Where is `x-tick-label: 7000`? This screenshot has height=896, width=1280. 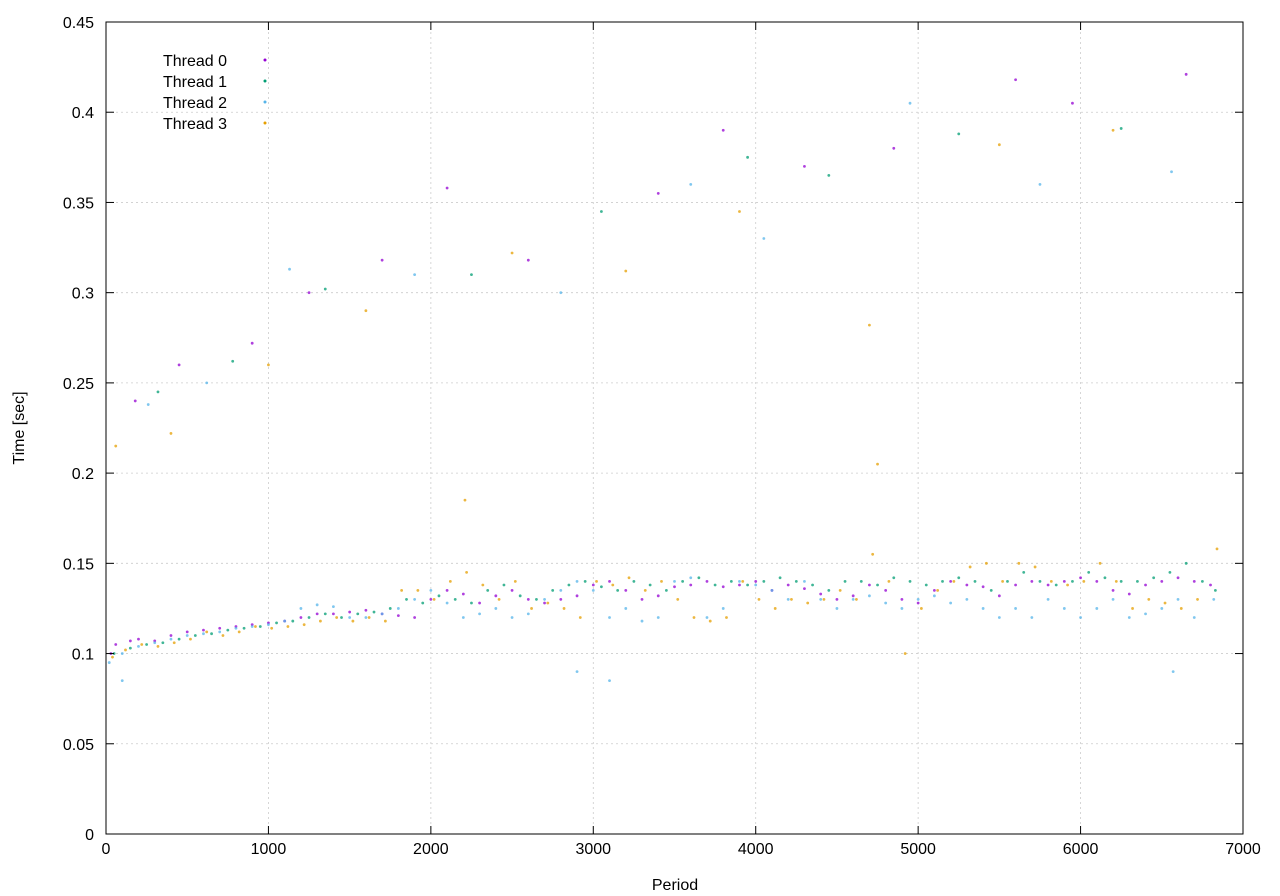 x-tick-label: 7000 is located at coordinates (1243, 849).